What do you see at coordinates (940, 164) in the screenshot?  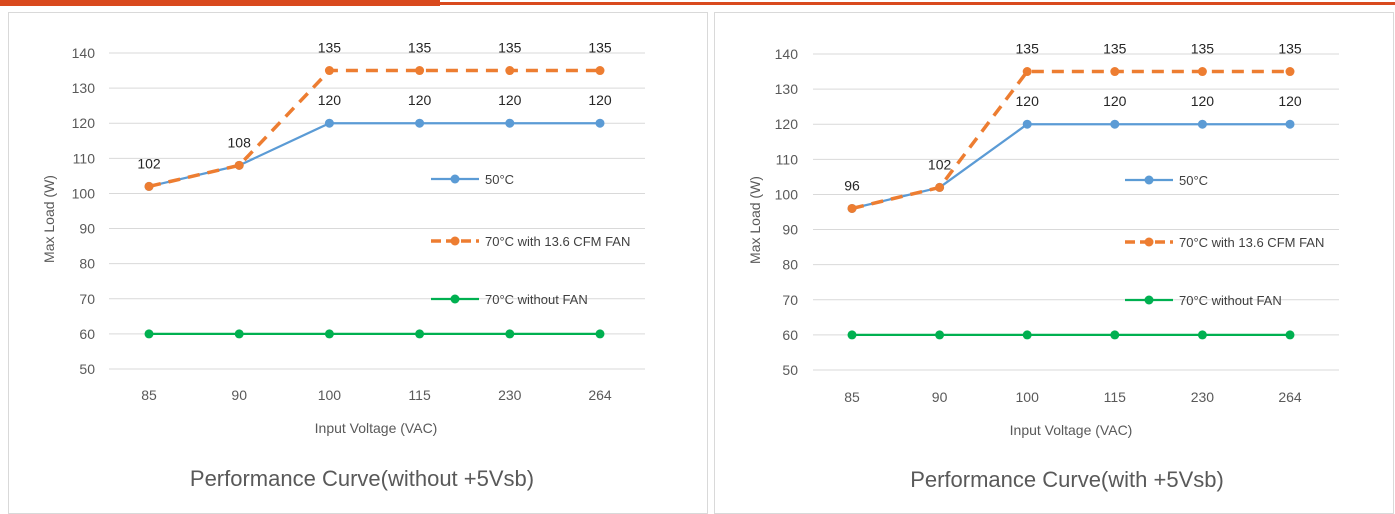 I see `data-label: 102` at bounding box center [940, 164].